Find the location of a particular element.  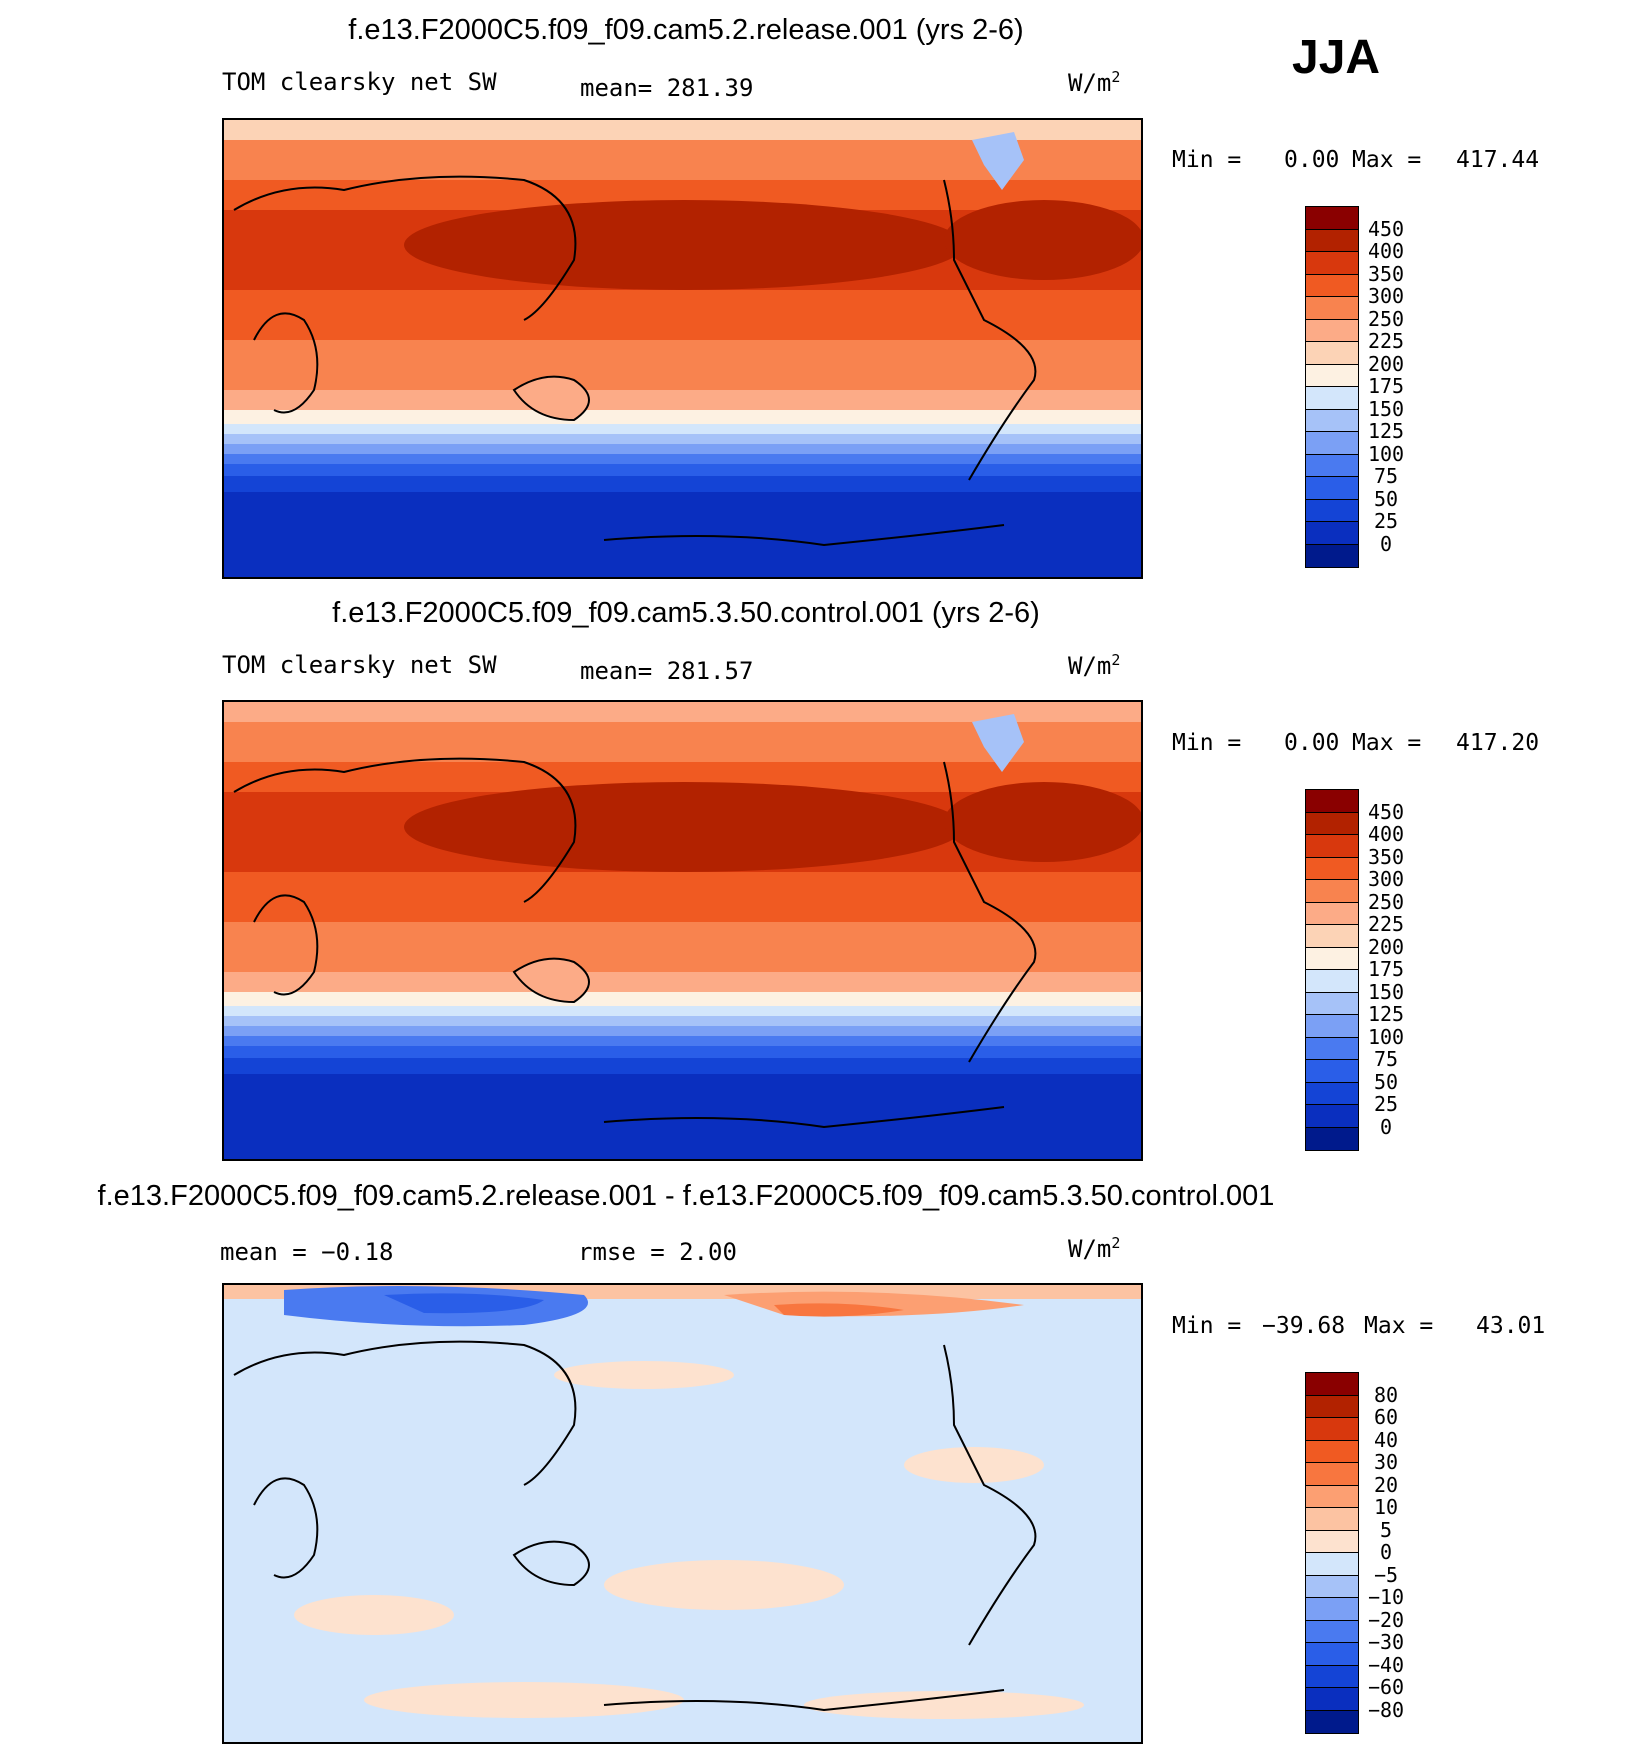

colorbar-tick-label: 50 is located at coordinates (1386, 1081).